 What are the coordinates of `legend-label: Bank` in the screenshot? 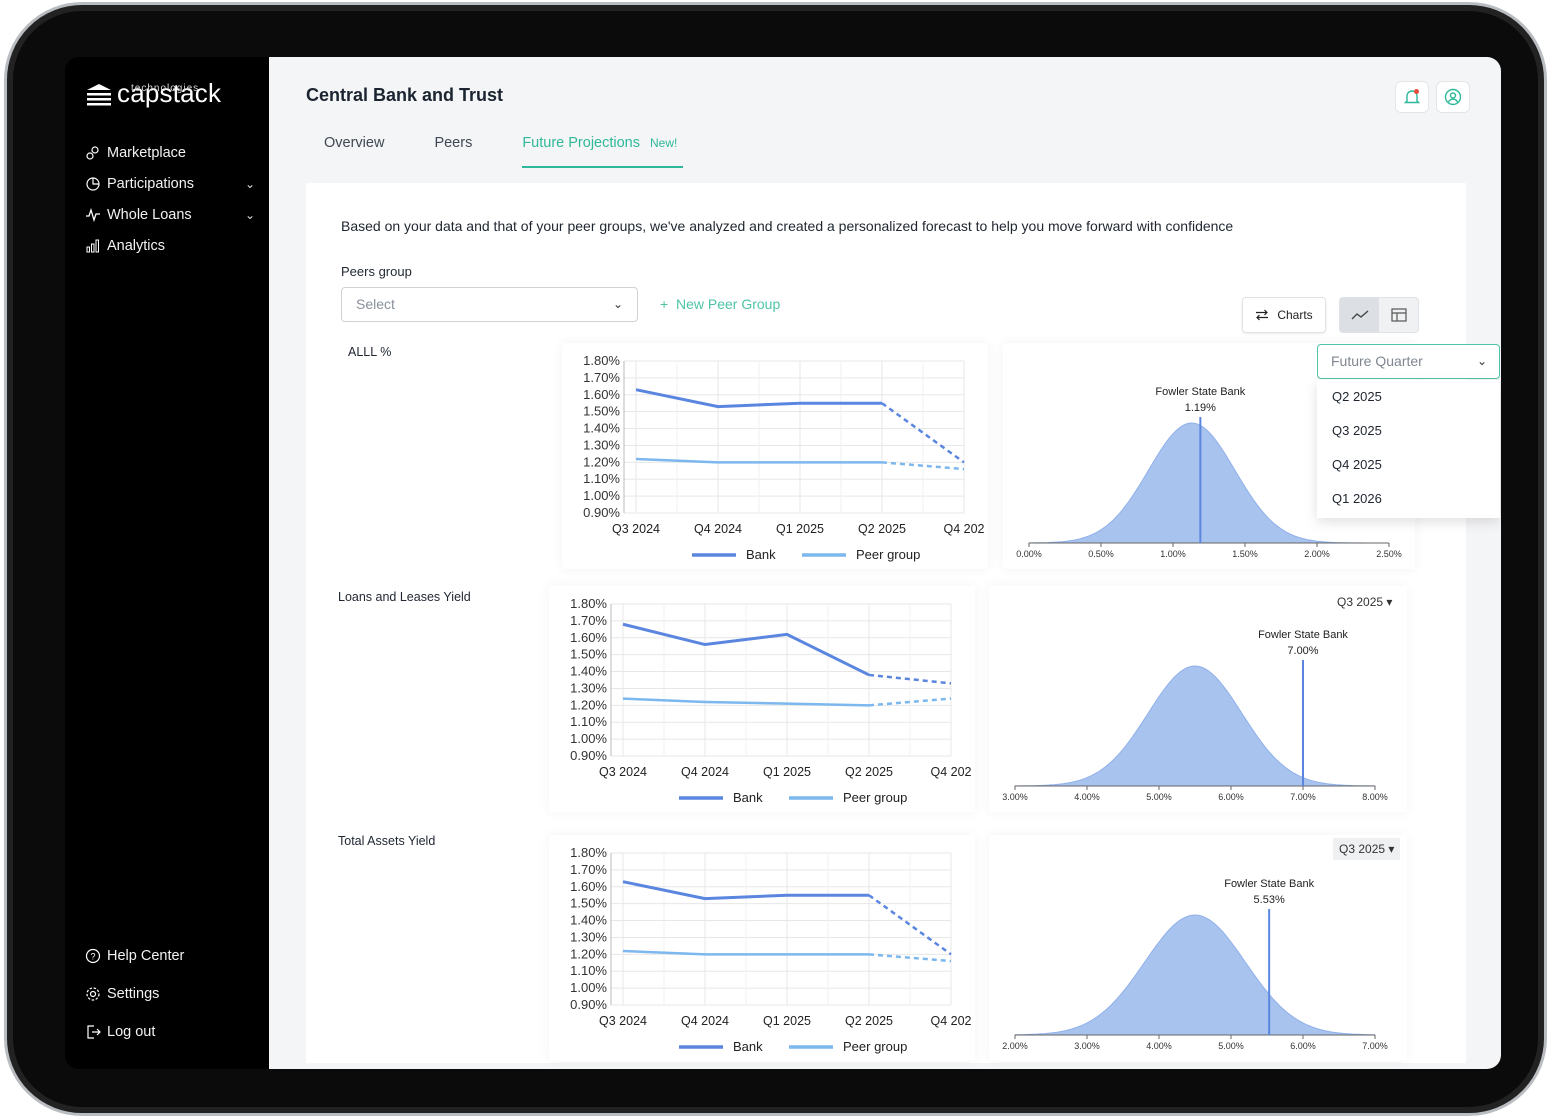 It's located at (761, 554).